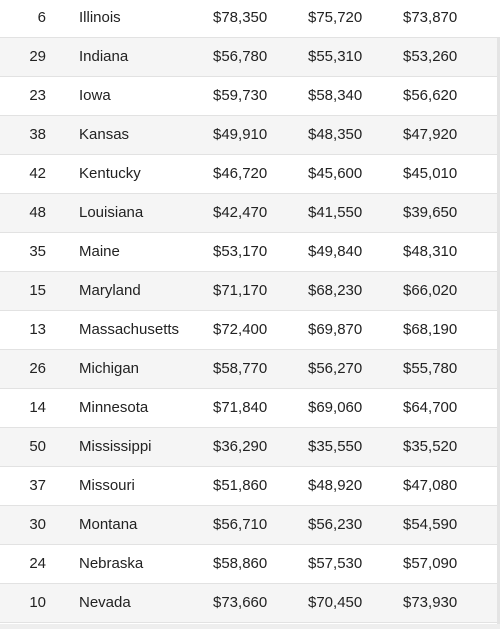 The height and width of the screenshot is (629, 500). I want to click on value-cell-2: $35,550, so click(335, 446).